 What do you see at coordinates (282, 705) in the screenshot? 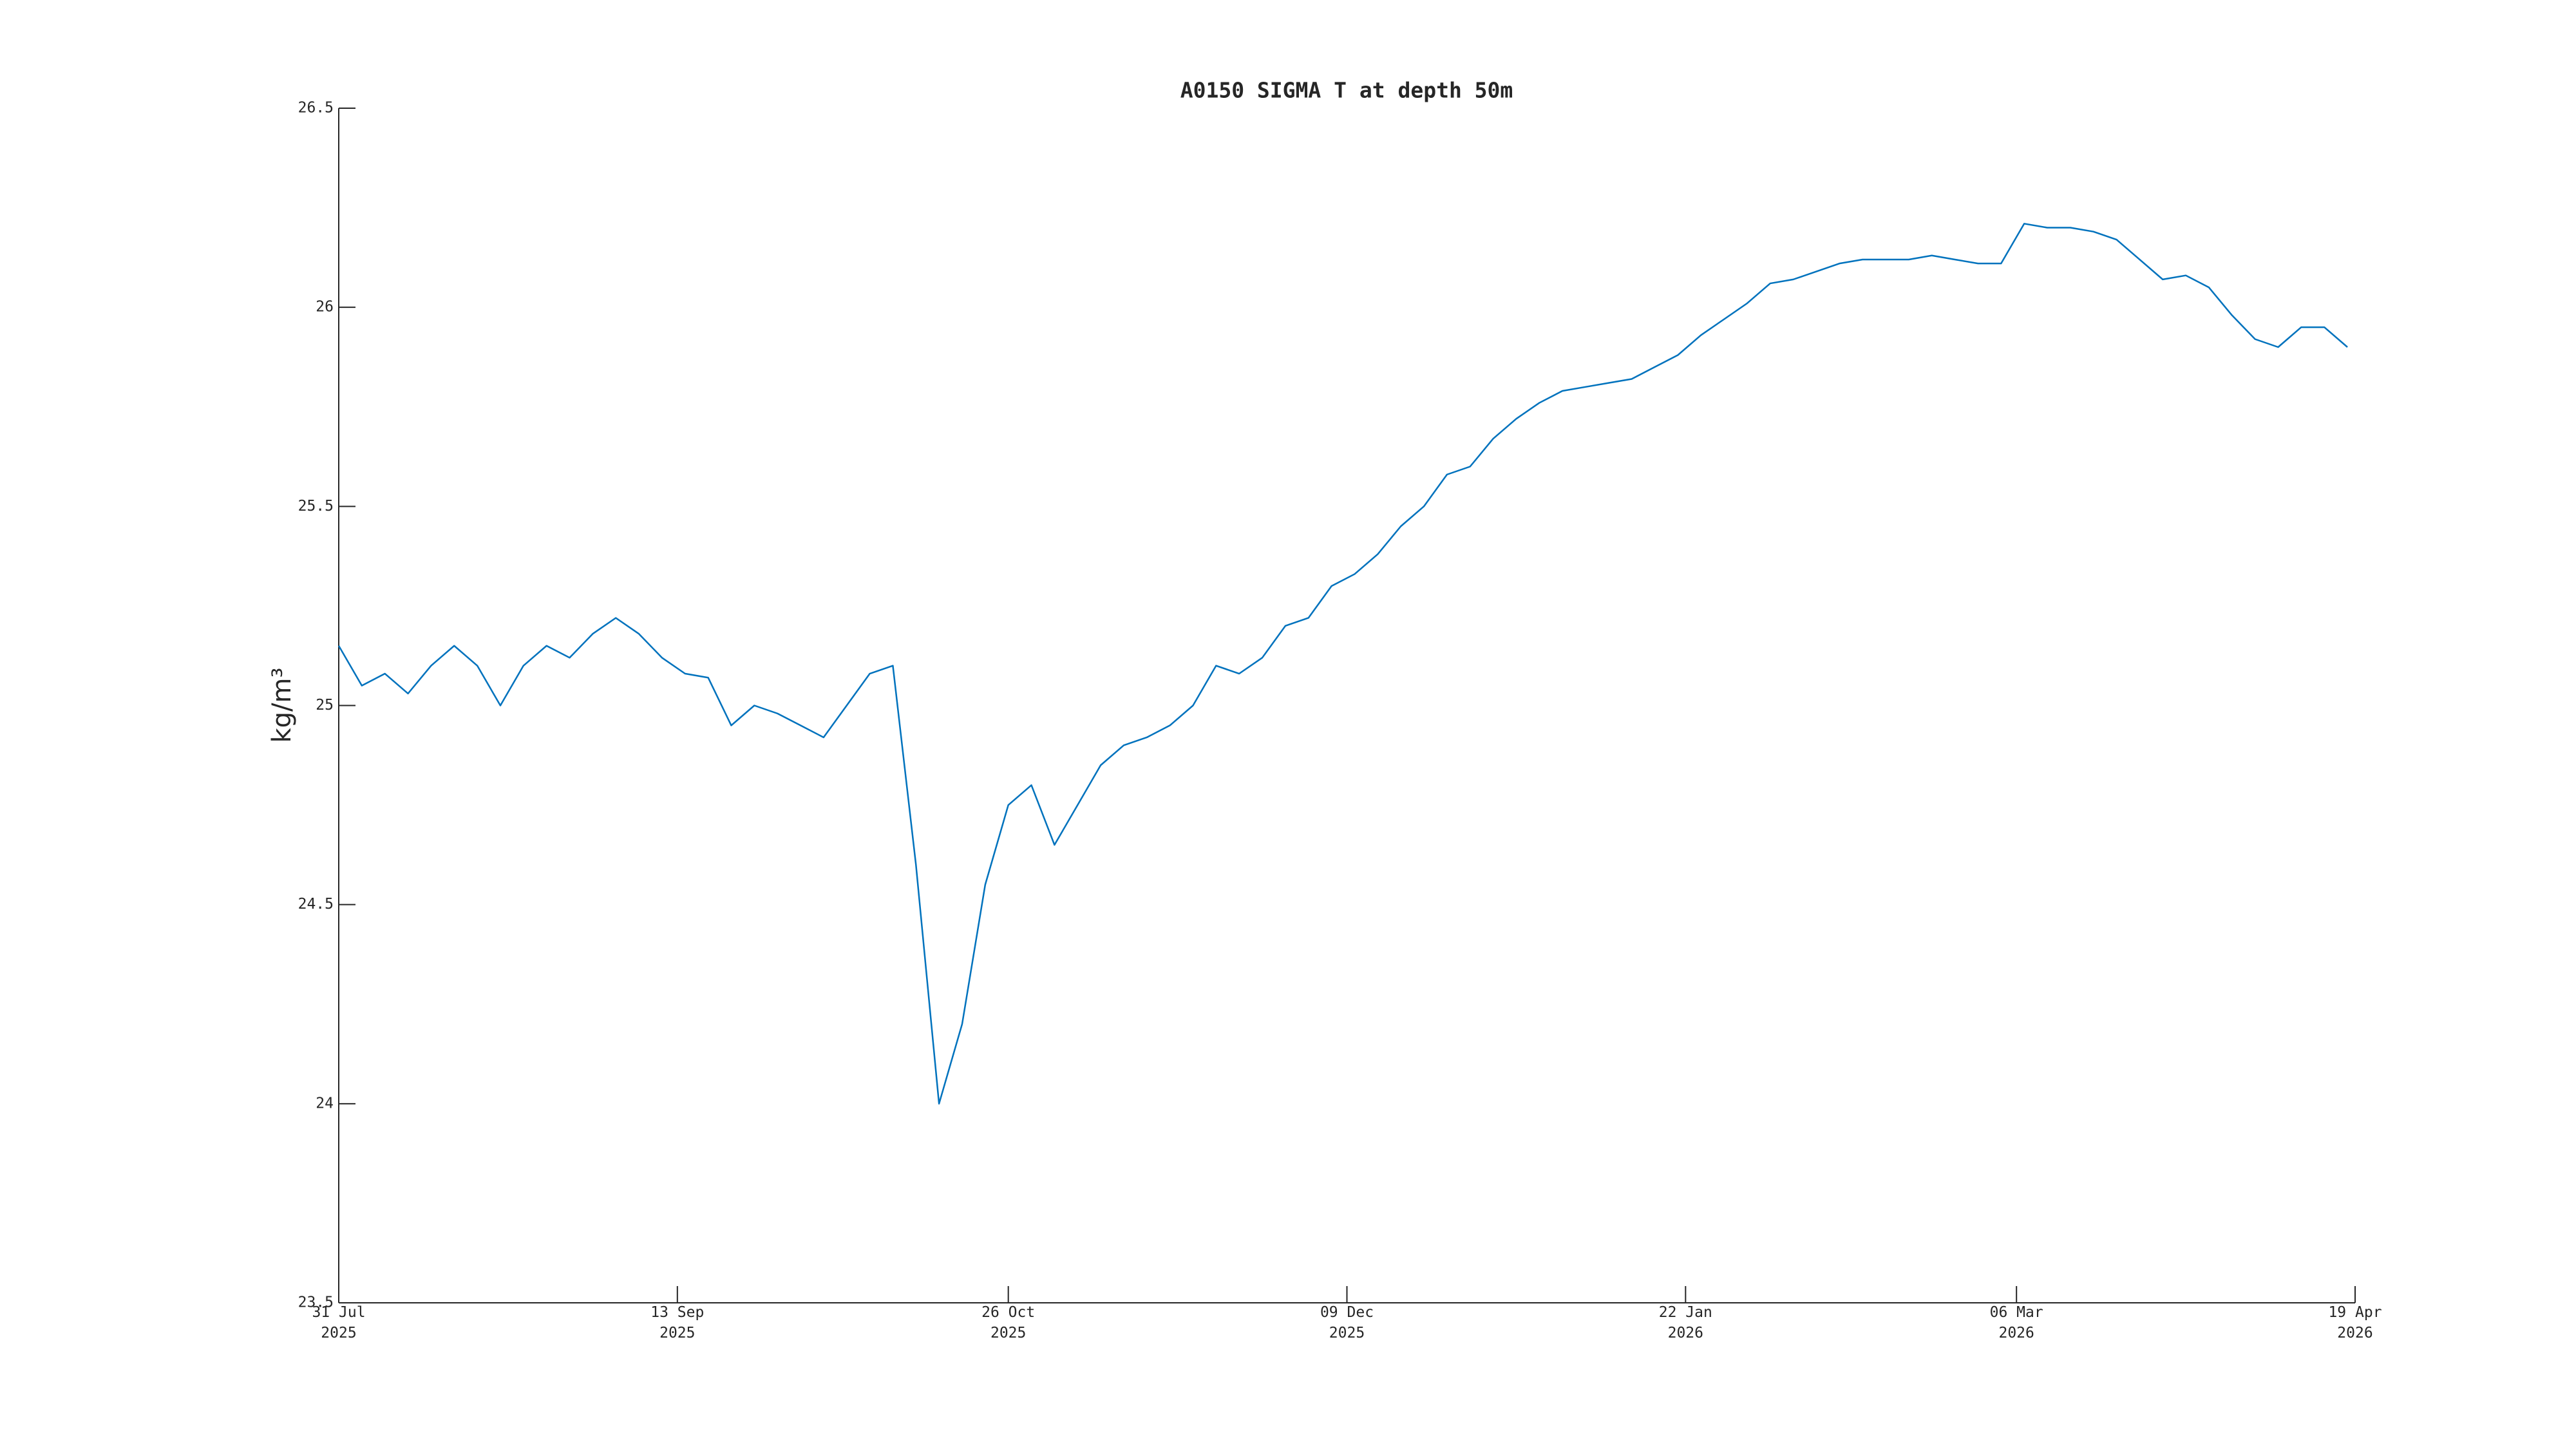
I see `y-axis-label: kg/m³` at bounding box center [282, 705].